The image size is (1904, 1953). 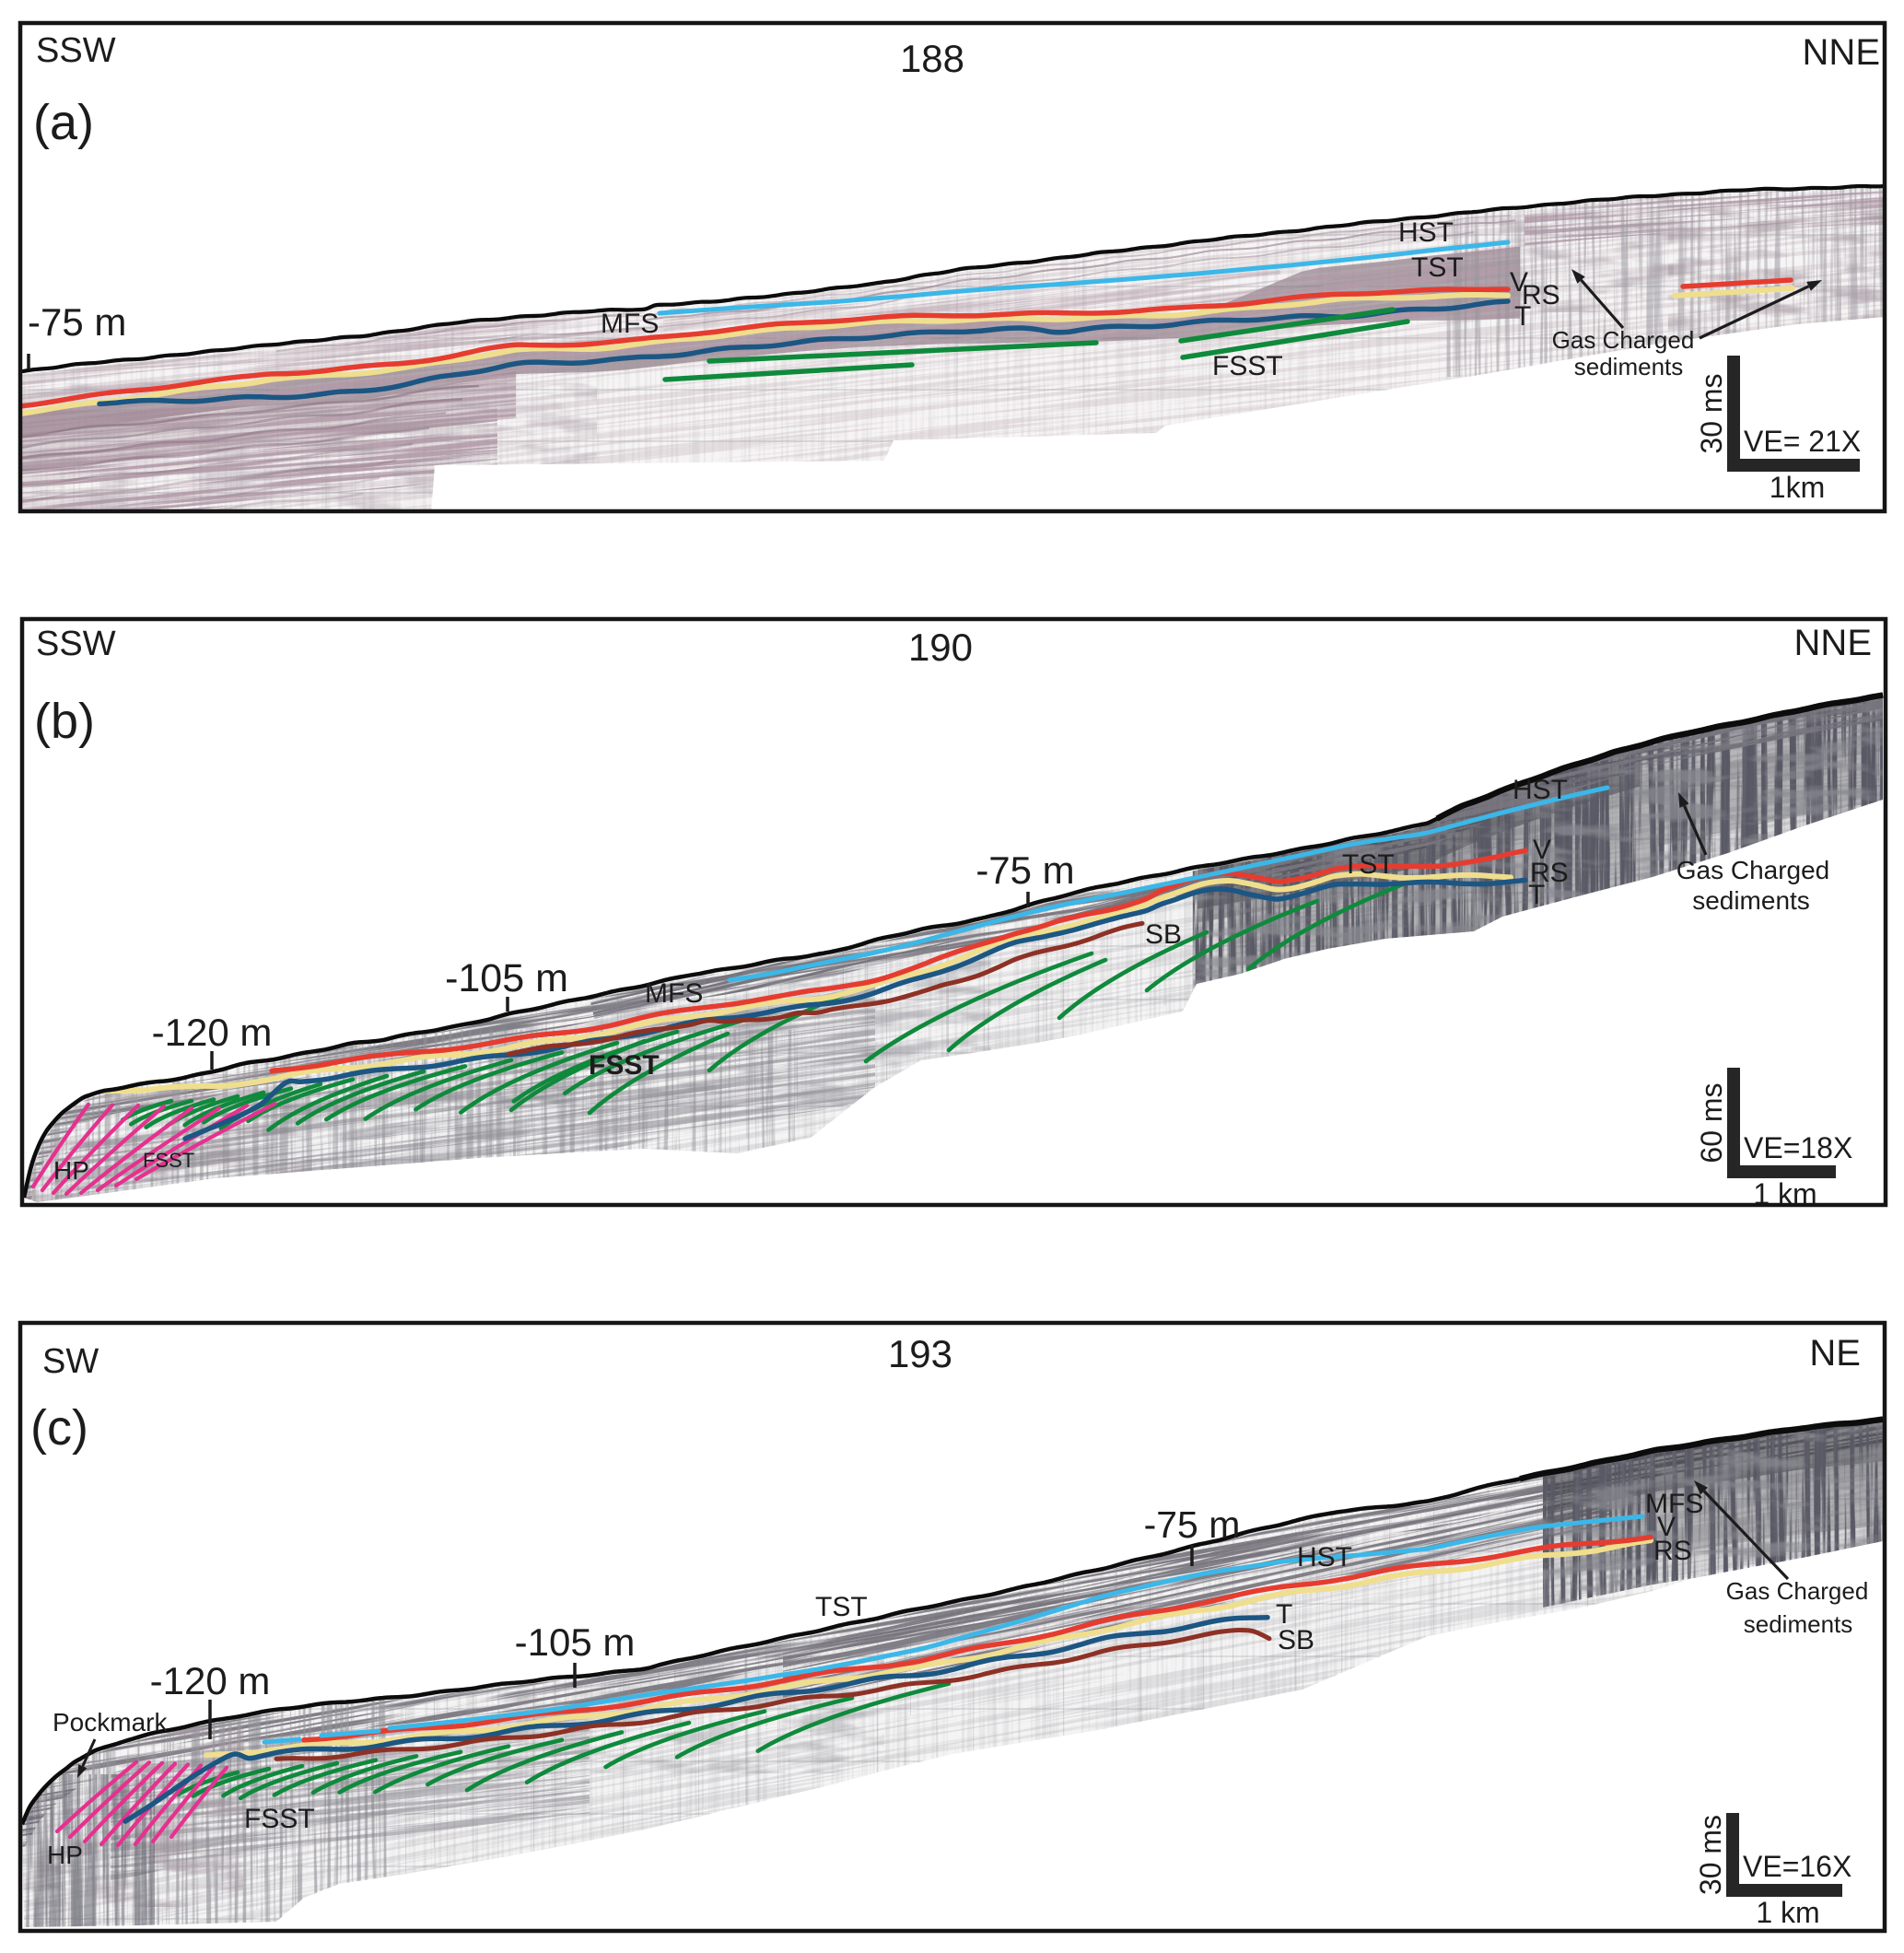 I want to click on svg-text: VE=16X, so click(x=1797, y=1867).